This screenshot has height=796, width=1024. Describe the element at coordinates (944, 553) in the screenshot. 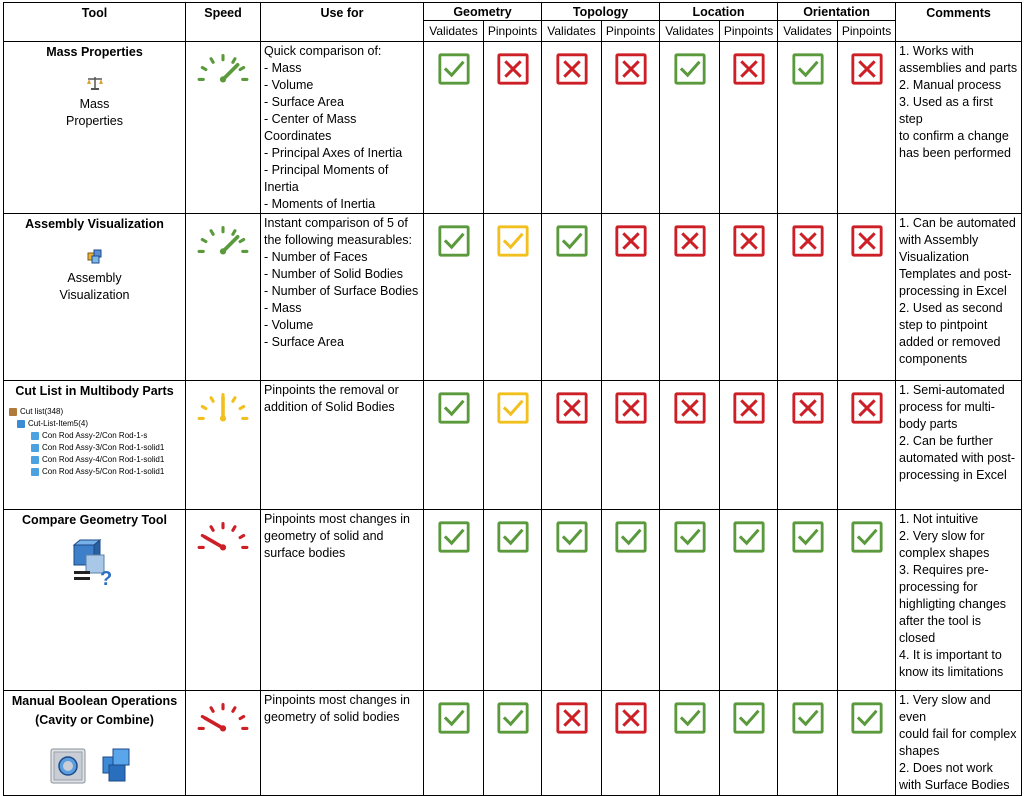

I see `comment-line: complex shapes` at that location.